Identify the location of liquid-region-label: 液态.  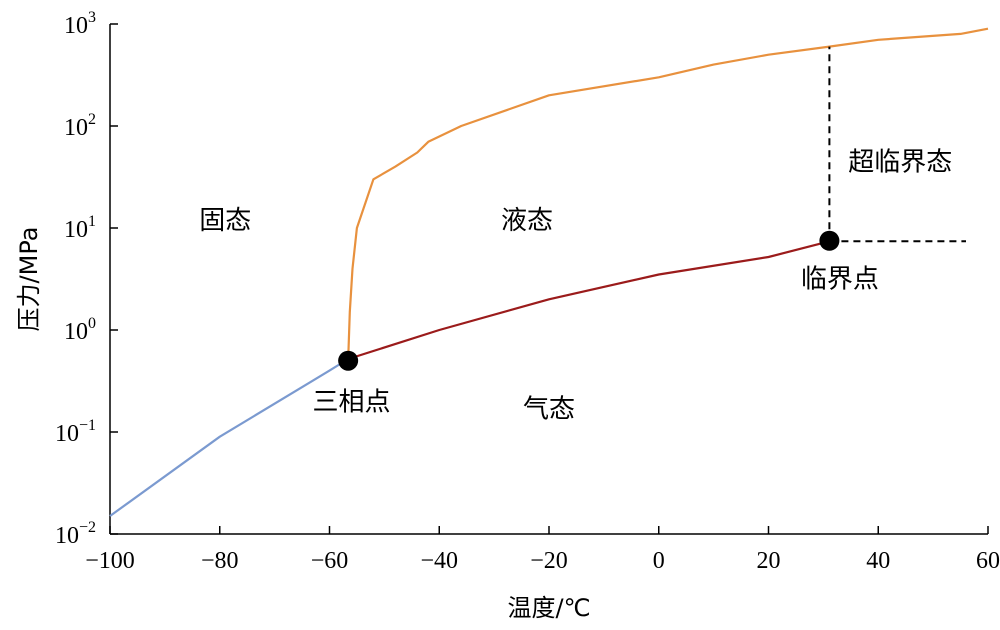
(527, 221).